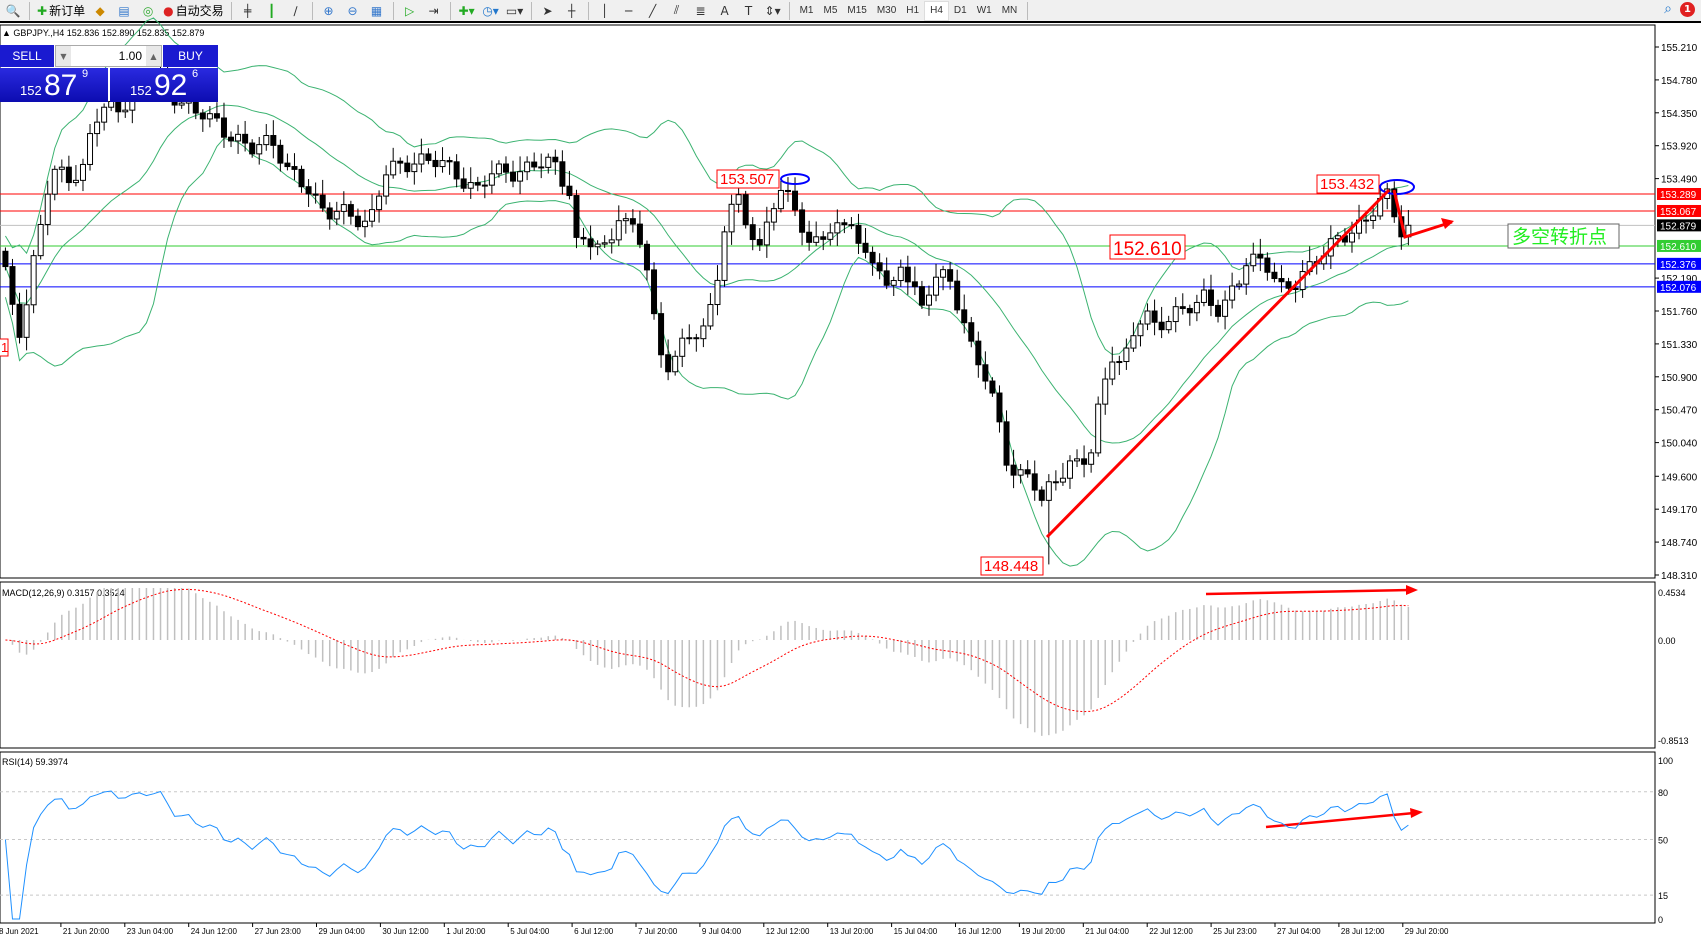 This screenshot has height=937, width=1701. I want to click on time-label: 12 Jul 12:00, so click(788, 931).